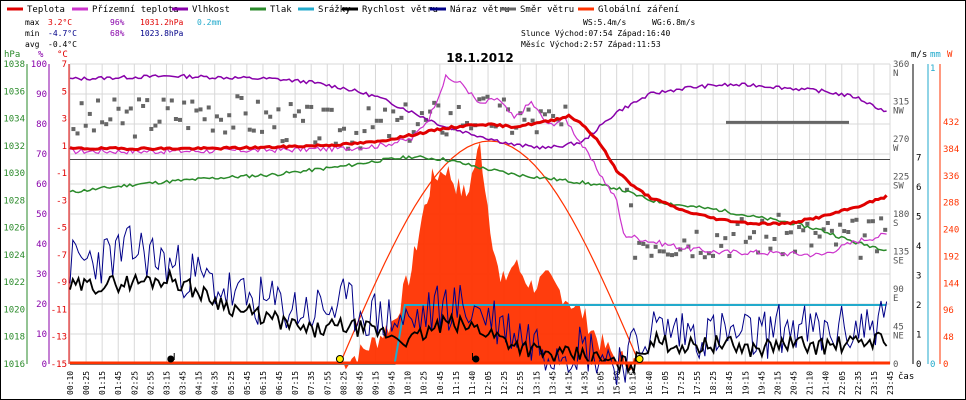 Image resolution: width=966 pixels, height=400 pixels. I want to click on temp-tick-8: -9, so click(61, 283).